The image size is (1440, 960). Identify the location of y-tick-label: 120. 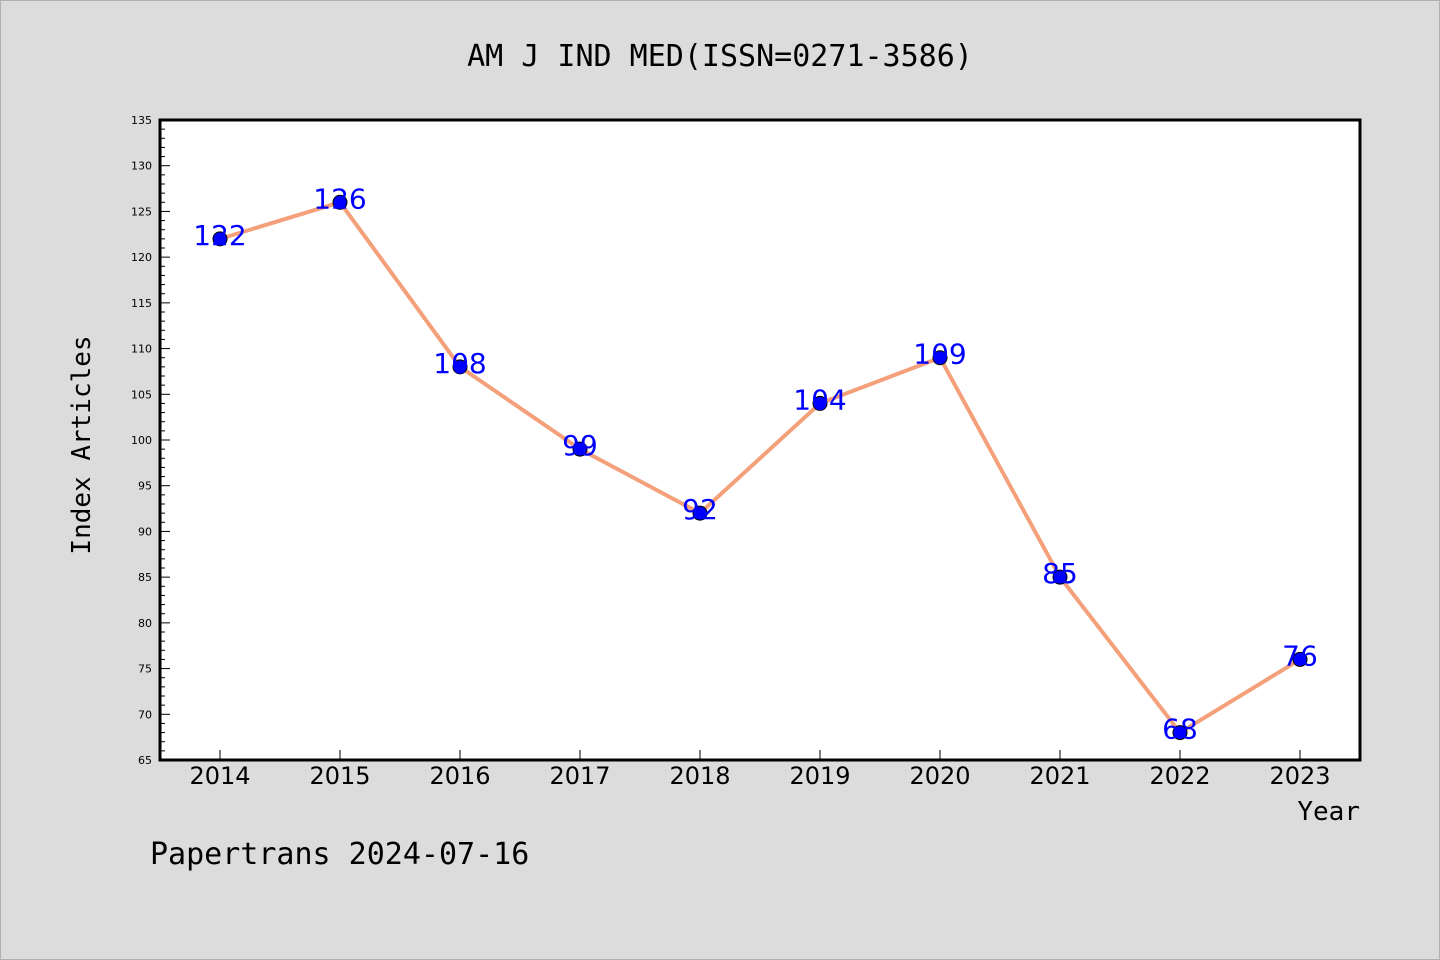
(141, 257).